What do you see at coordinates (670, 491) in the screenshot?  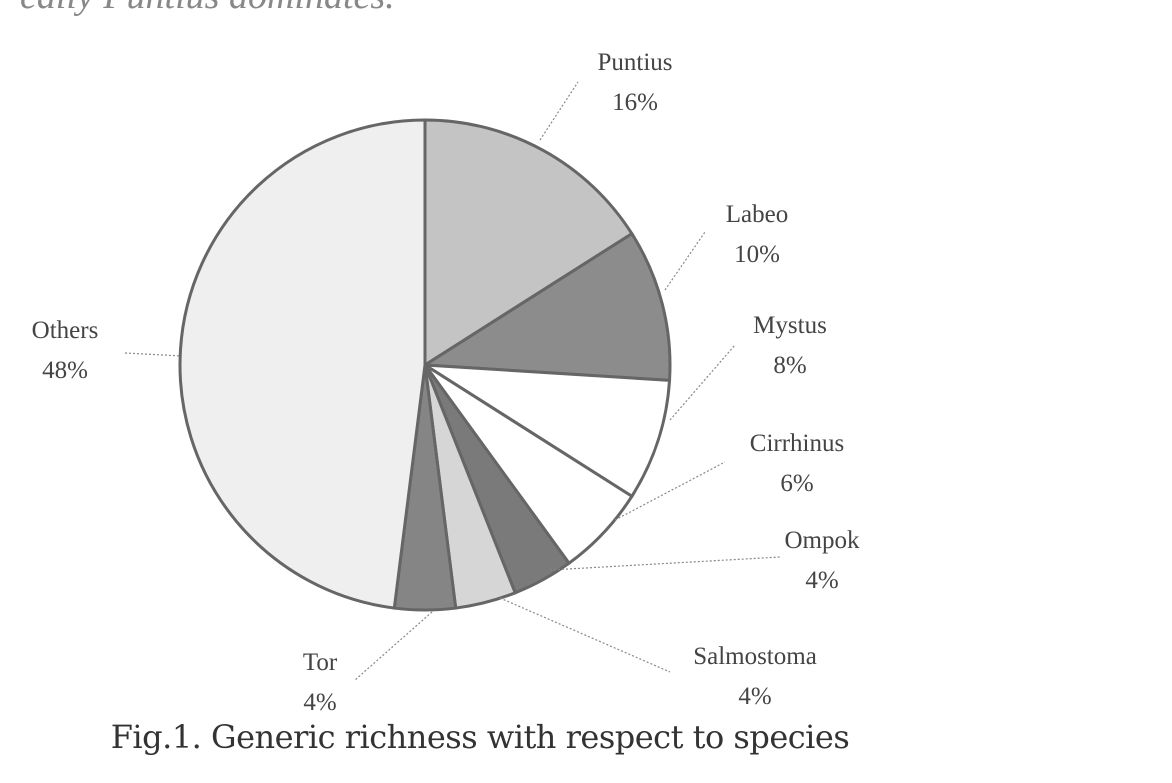 I see `leader-line-cirrhinus` at bounding box center [670, 491].